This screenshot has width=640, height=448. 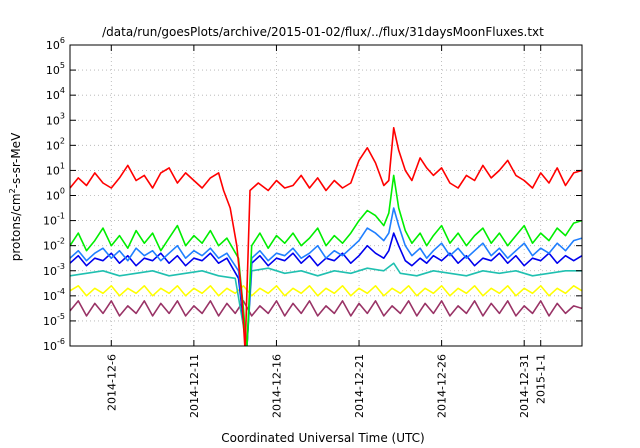 I want to click on y-tick-exponent: 6, so click(x=62, y=40).